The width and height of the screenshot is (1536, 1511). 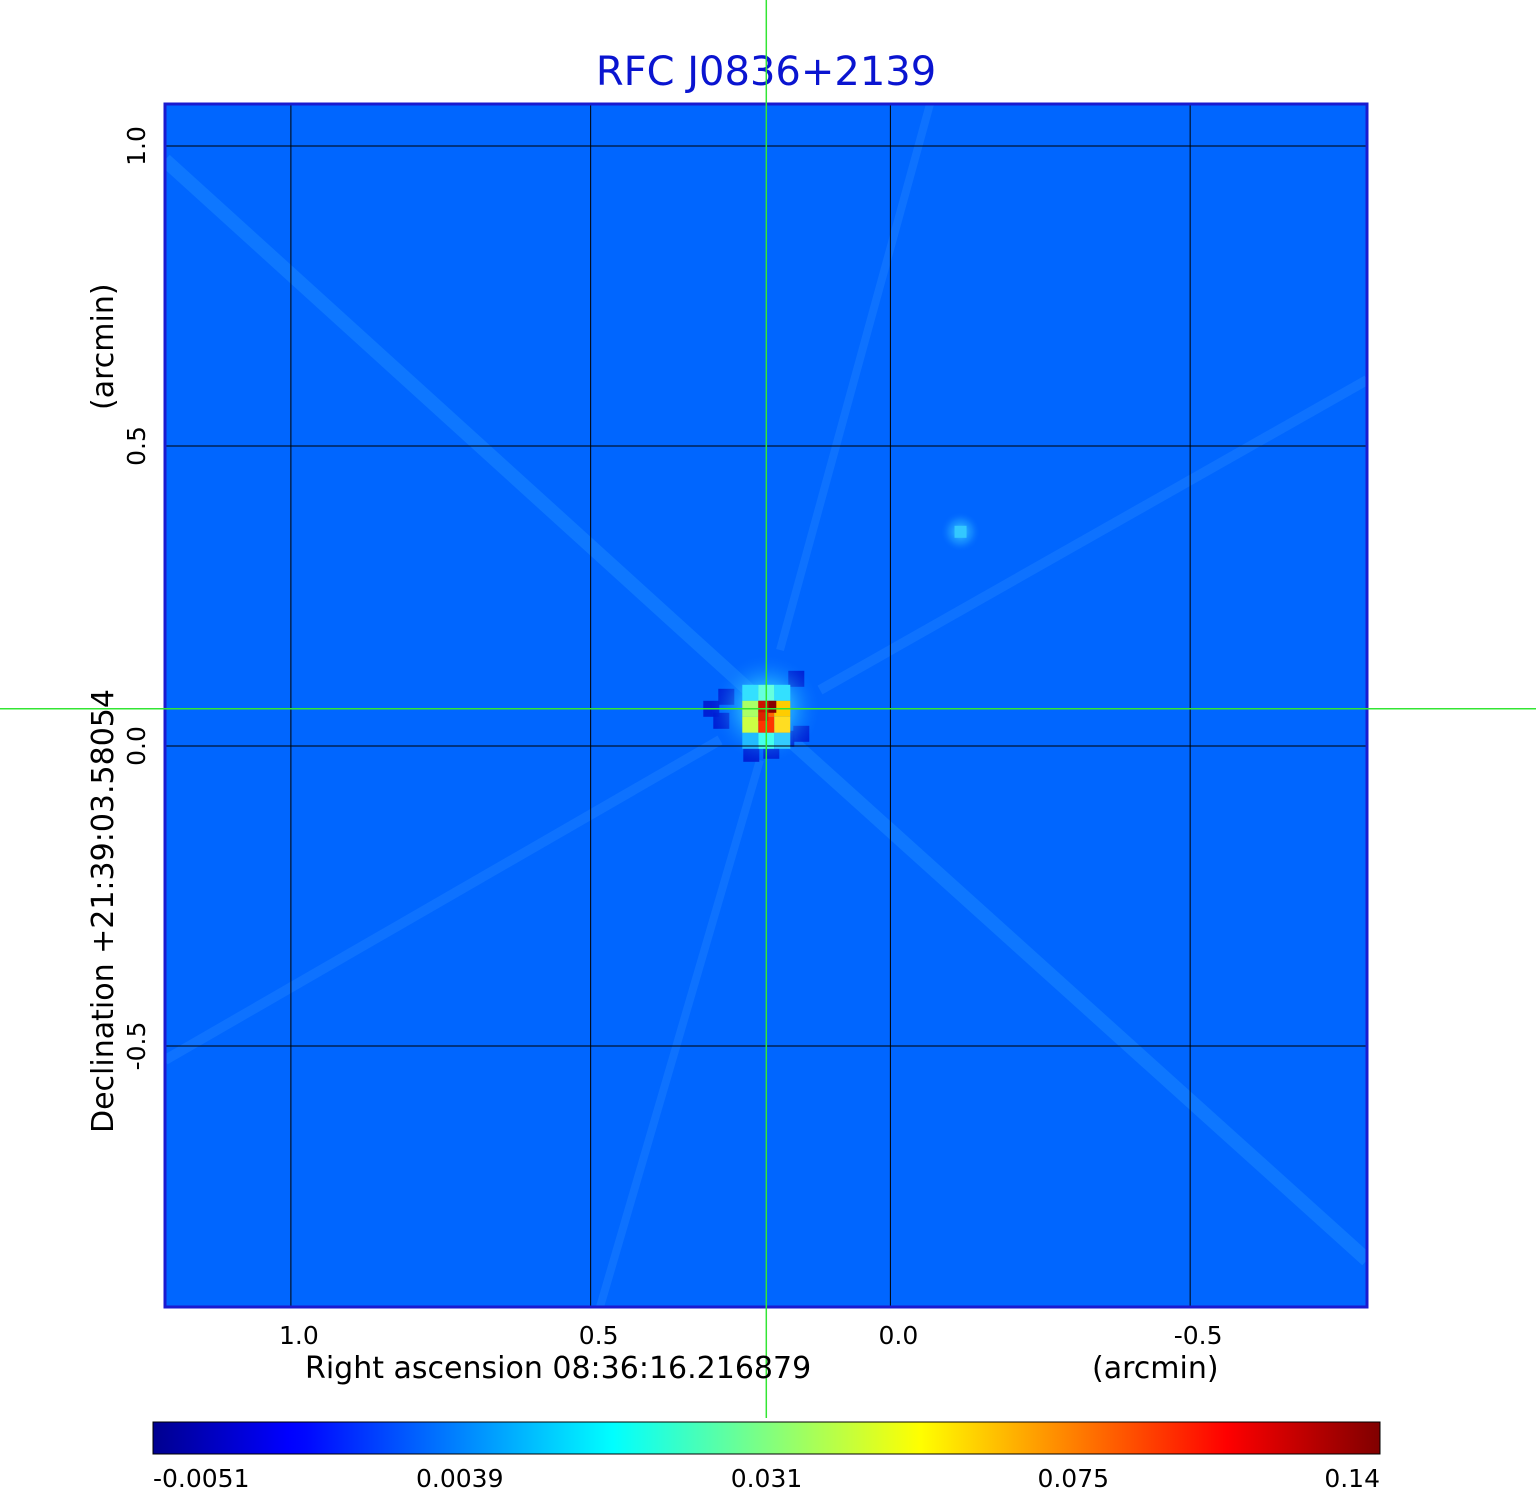 What do you see at coordinates (1352, 1478) in the screenshot?
I see `colorbar-tick-4: 0.14` at bounding box center [1352, 1478].